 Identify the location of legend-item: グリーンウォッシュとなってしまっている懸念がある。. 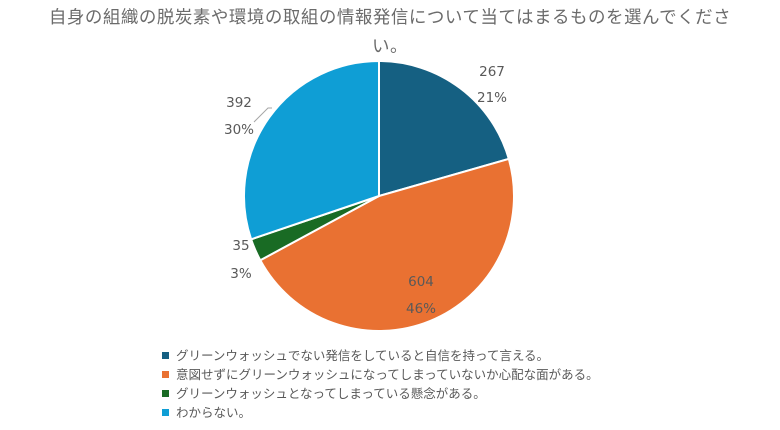
(380, 393).